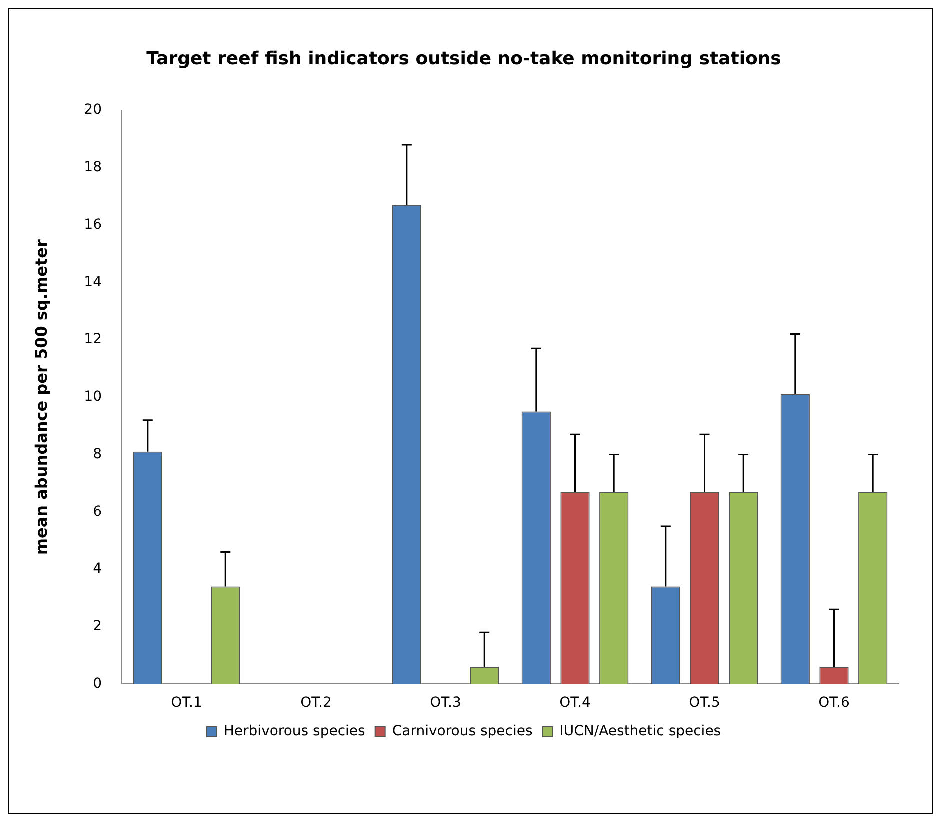 This screenshot has height=824, width=943. I want to click on y-tick-label: 16, so click(93, 224).